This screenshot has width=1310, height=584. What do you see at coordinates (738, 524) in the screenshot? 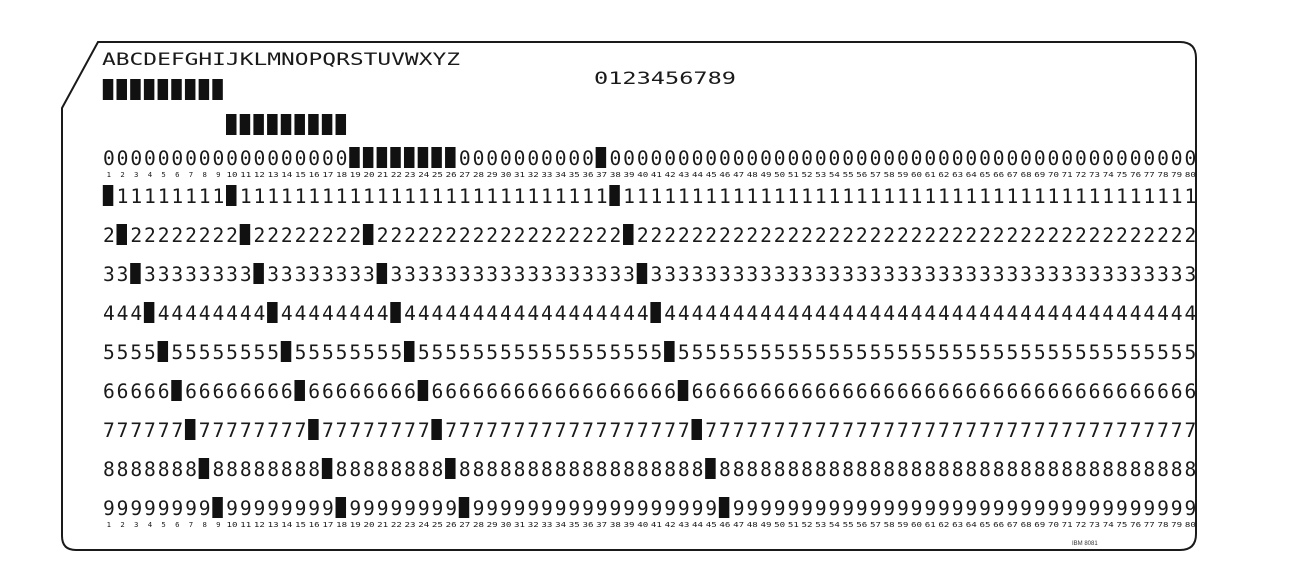
I see `column-number: 47` at bounding box center [738, 524].